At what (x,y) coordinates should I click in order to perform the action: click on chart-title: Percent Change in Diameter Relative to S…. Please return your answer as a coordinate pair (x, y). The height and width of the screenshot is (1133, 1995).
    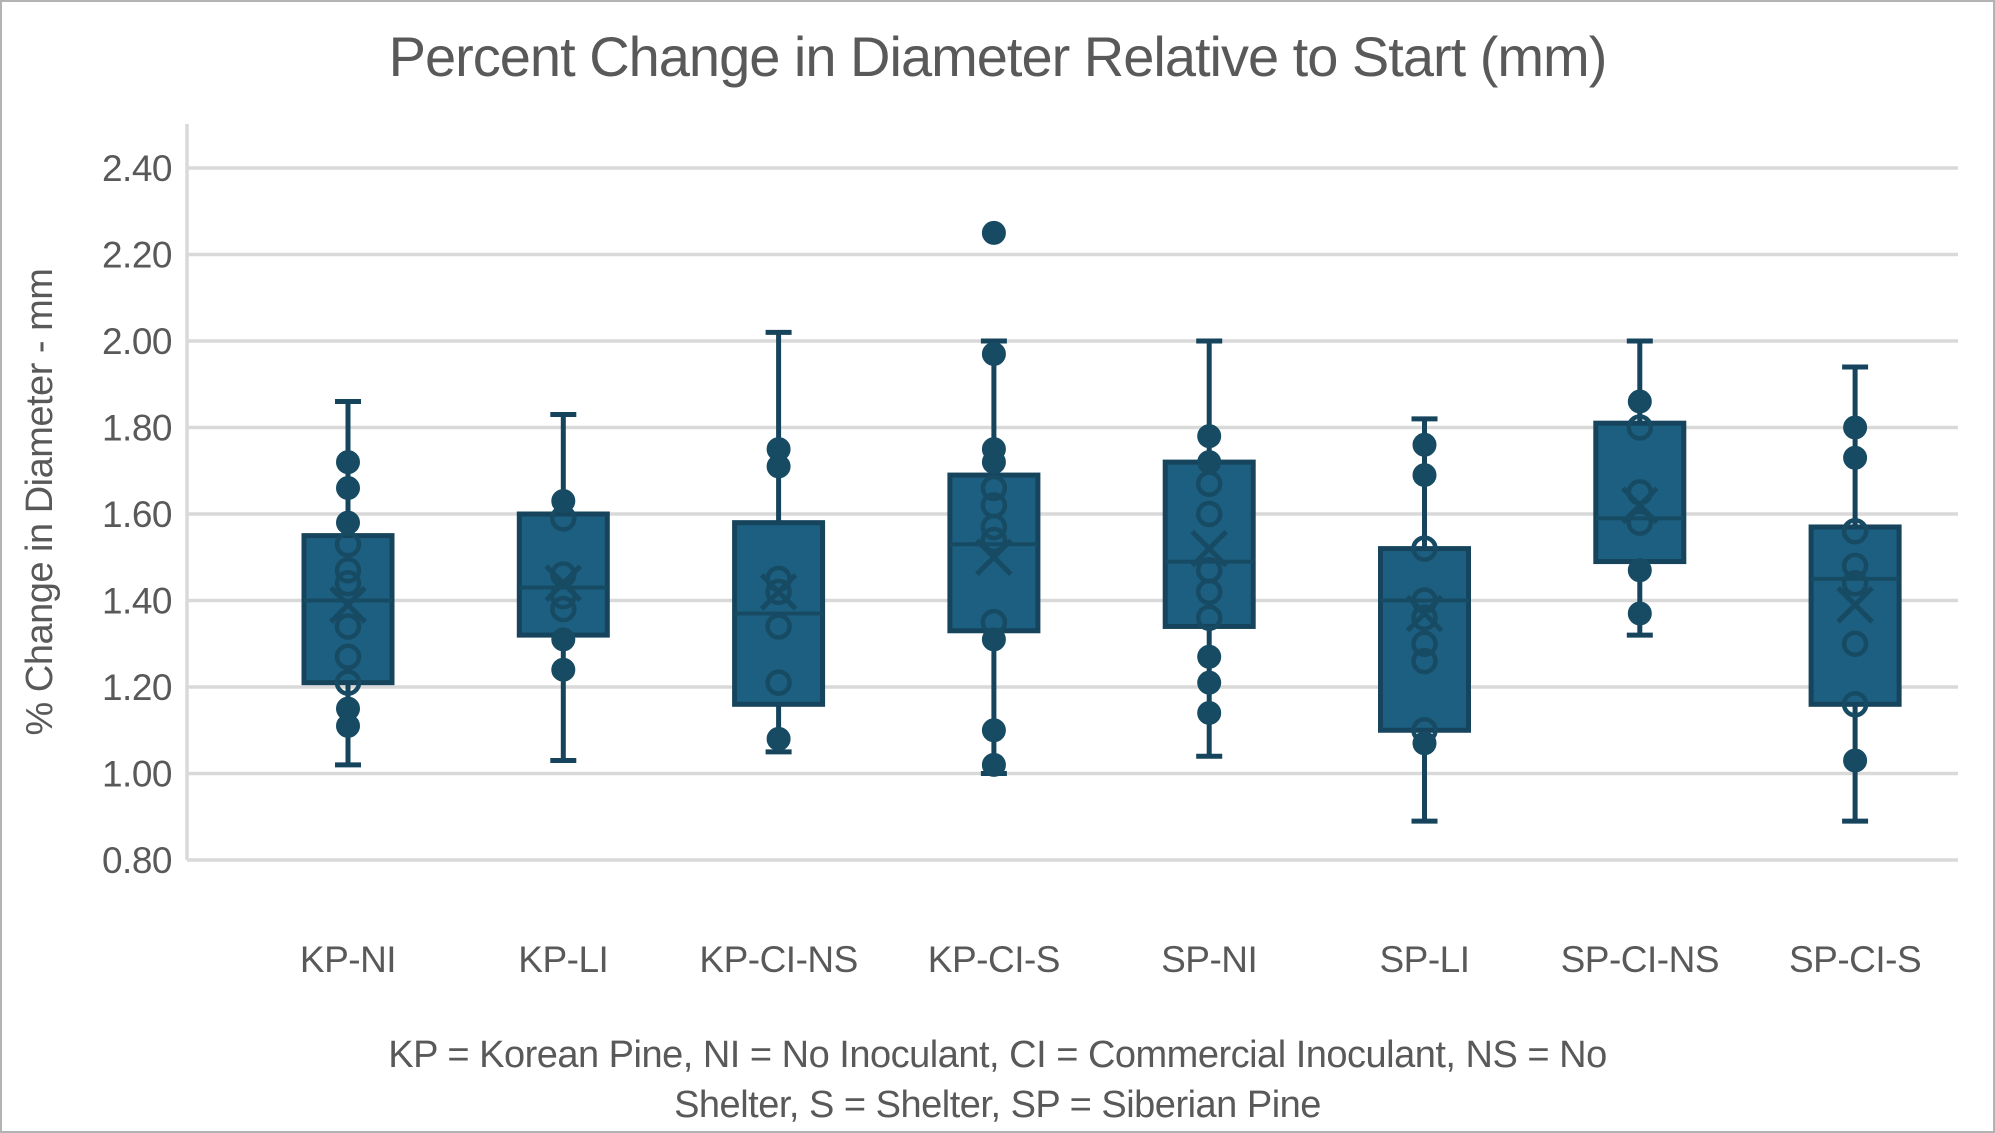
    Looking at the image, I should click on (998, 56).